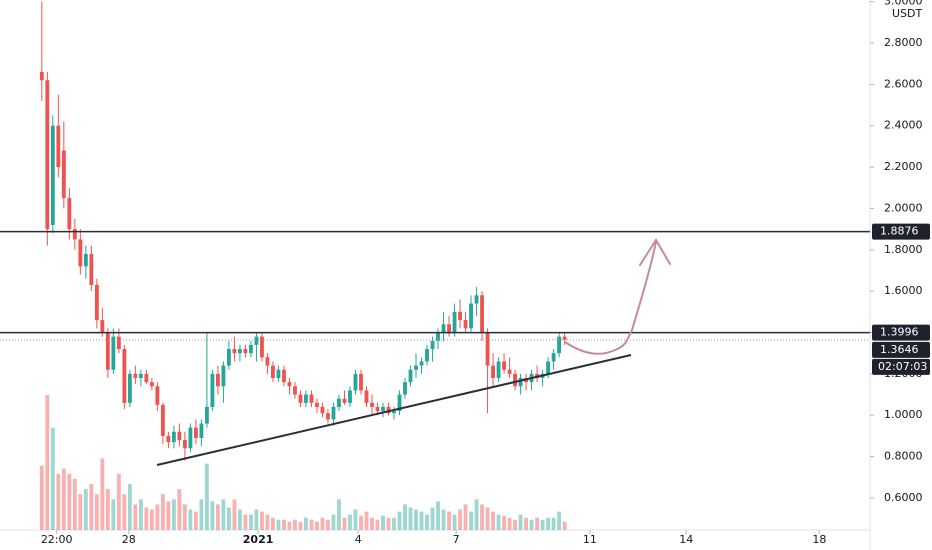 Image resolution: width=932 pixels, height=550 pixels. What do you see at coordinates (903, 125) in the screenshot?
I see `y-tick-label: 2.4000` at bounding box center [903, 125].